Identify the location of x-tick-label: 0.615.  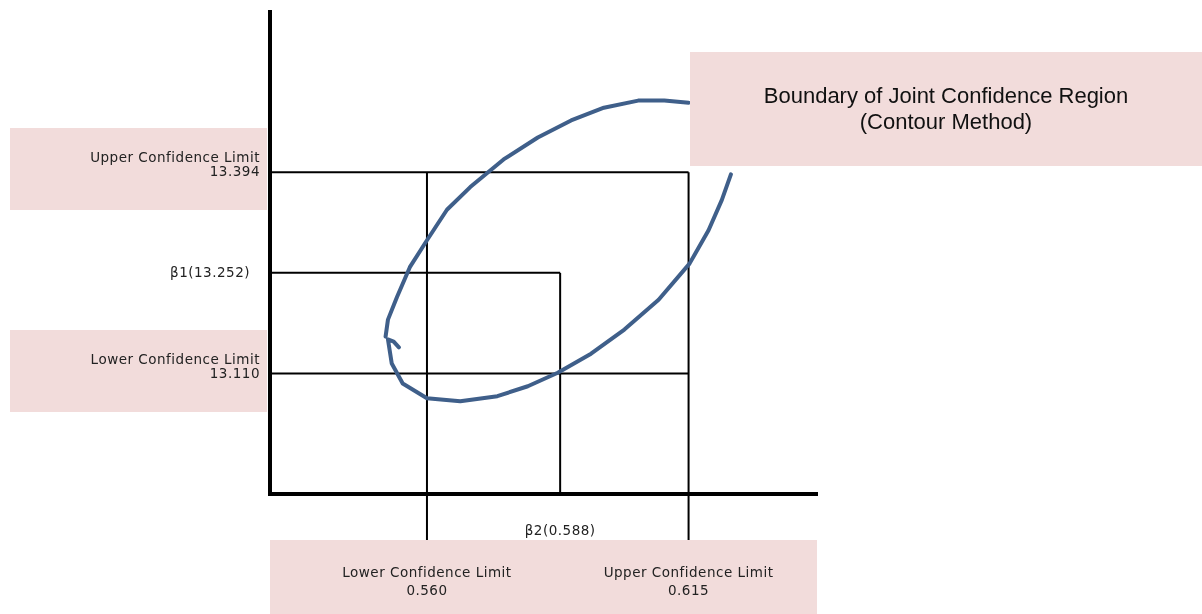
(688, 590).